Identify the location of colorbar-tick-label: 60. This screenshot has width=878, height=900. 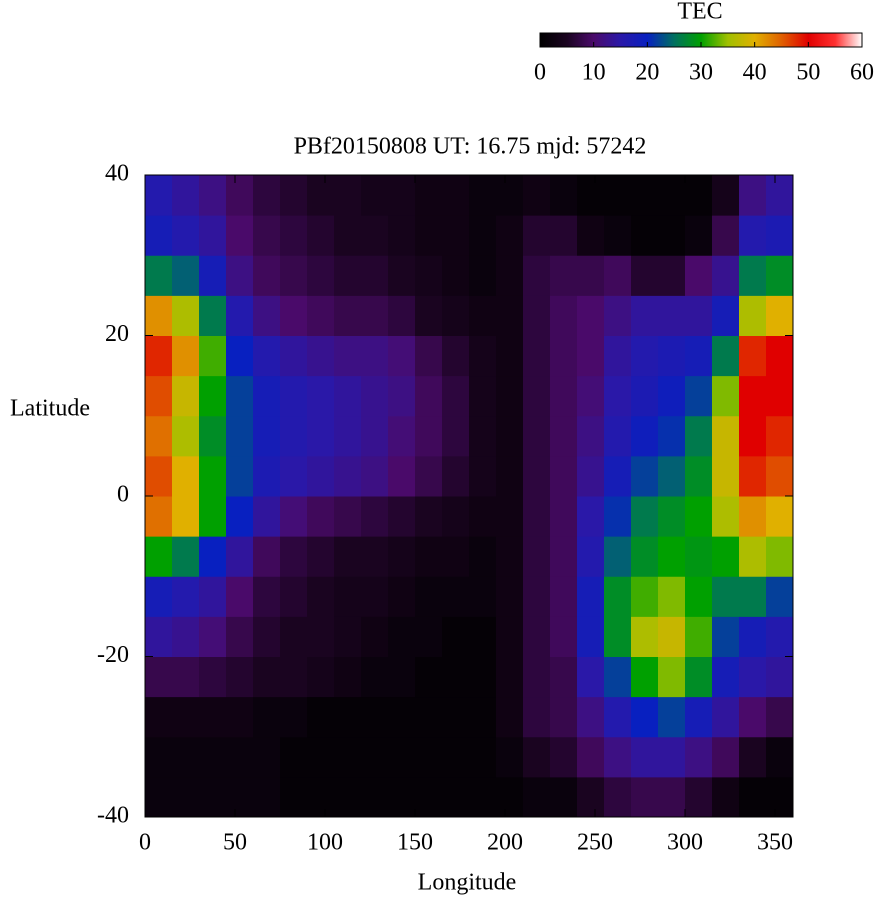
(862, 73).